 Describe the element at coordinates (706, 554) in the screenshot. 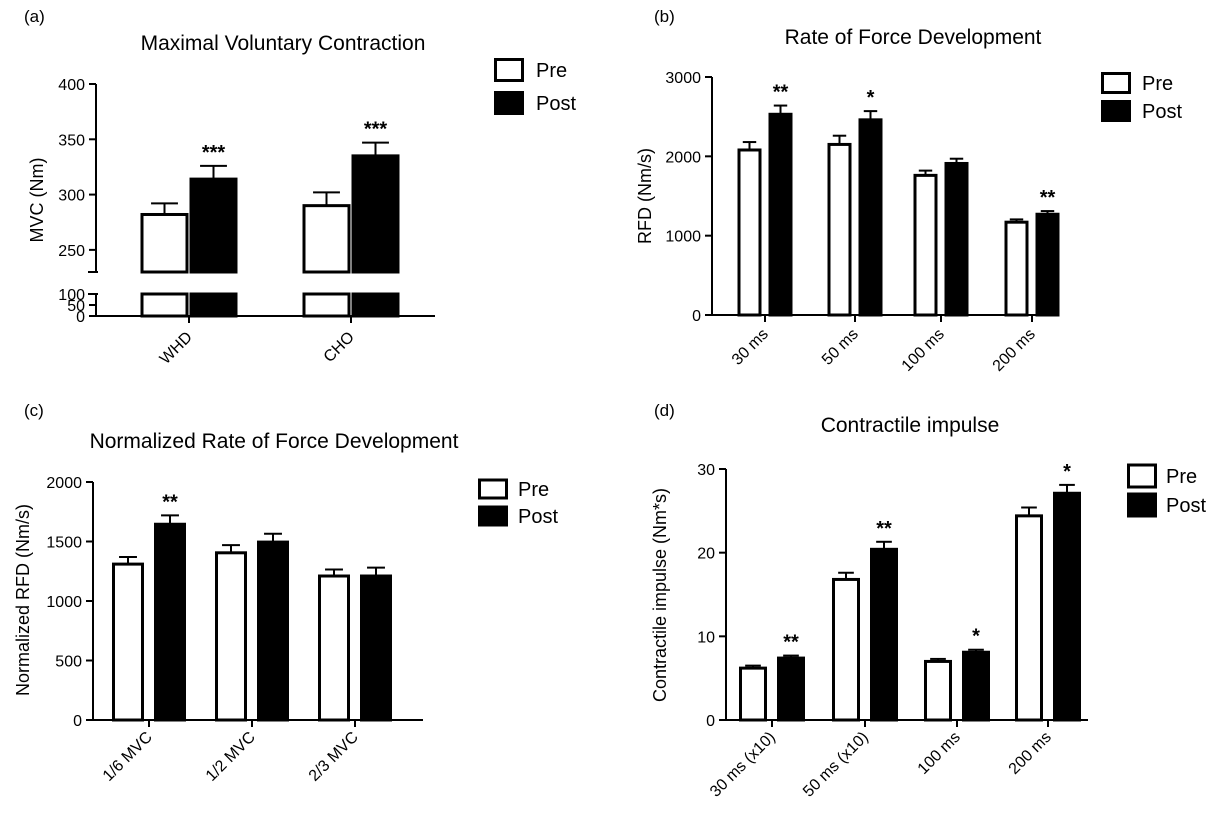

I see `y-tick-label: 20` at that location.